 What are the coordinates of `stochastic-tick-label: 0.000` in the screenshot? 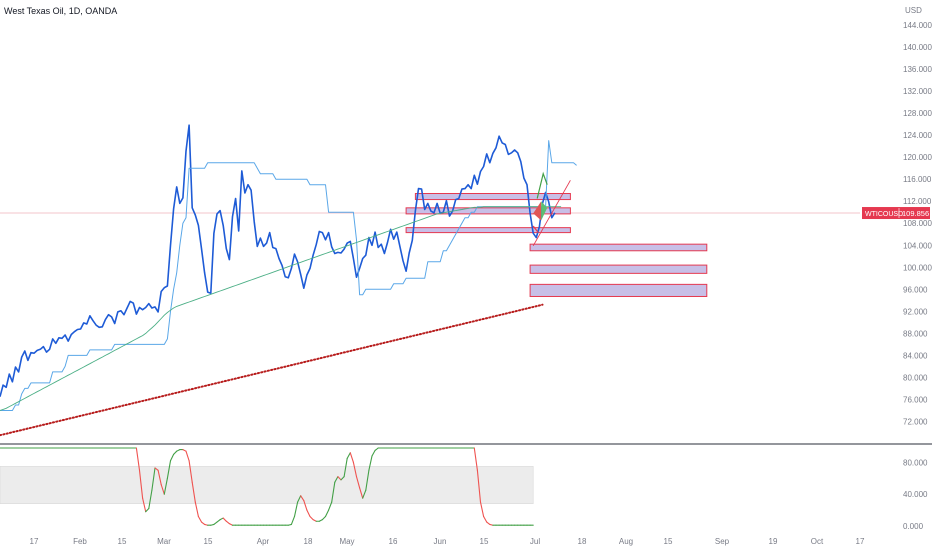 It's located at (913, 526).